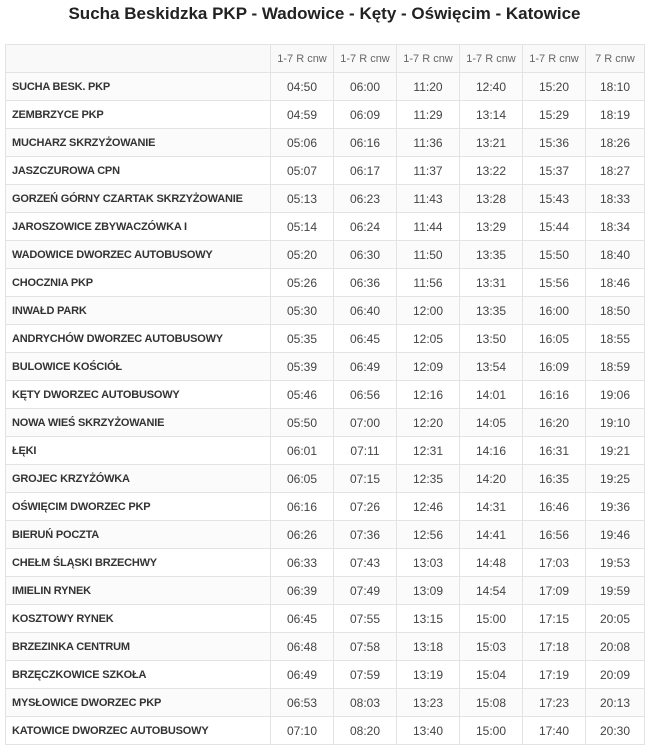 The height and width of the screenshot is (750, 649). I want to click on departure-time: 16:20, so click(554, 422).